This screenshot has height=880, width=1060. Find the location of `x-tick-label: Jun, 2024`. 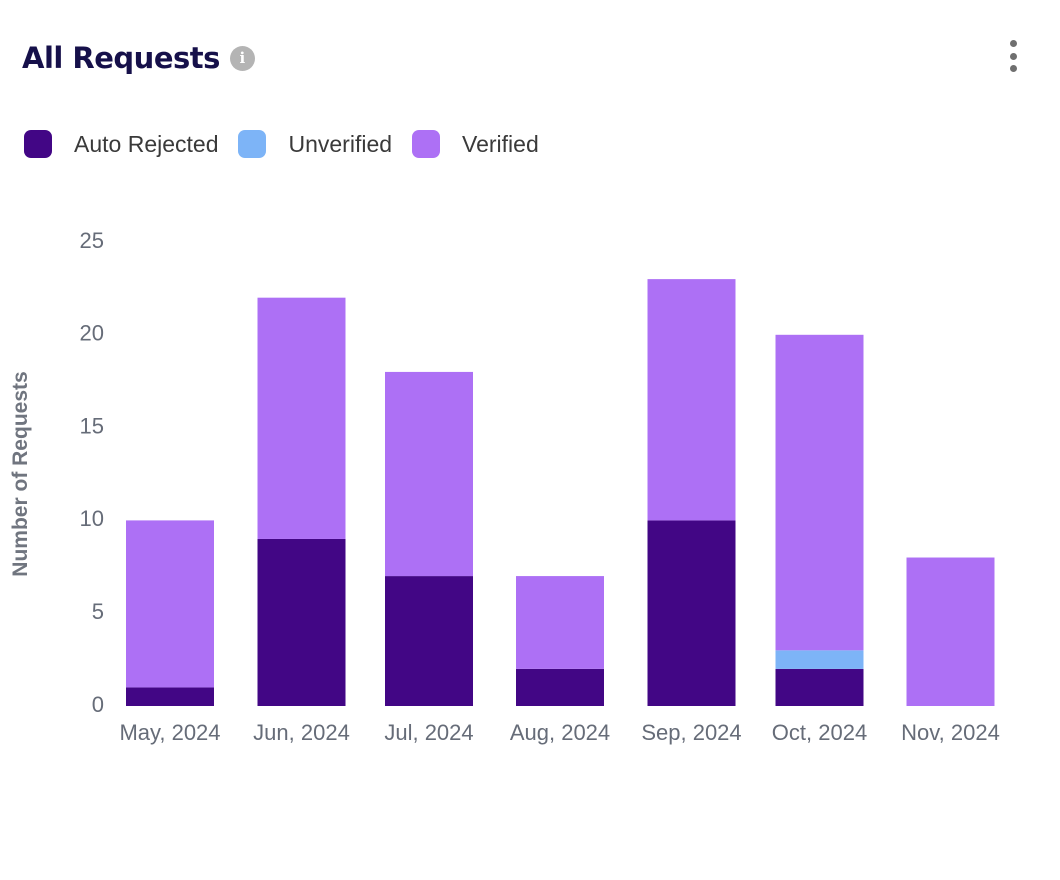

x-tick-label: Jun, 2024 is located at coordinates (301, 732).